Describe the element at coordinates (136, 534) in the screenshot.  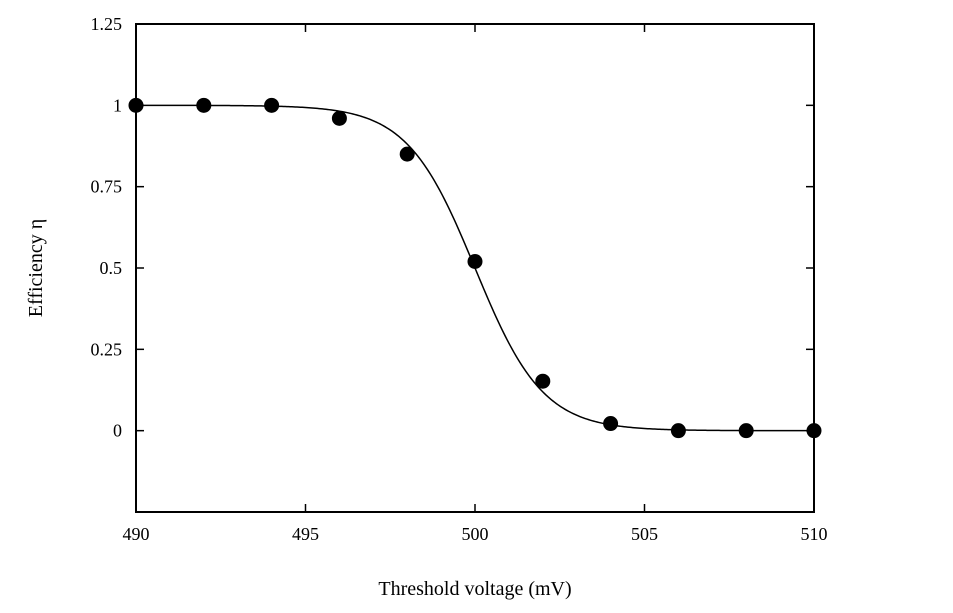
I see `x-tick-label: 490` at that location.